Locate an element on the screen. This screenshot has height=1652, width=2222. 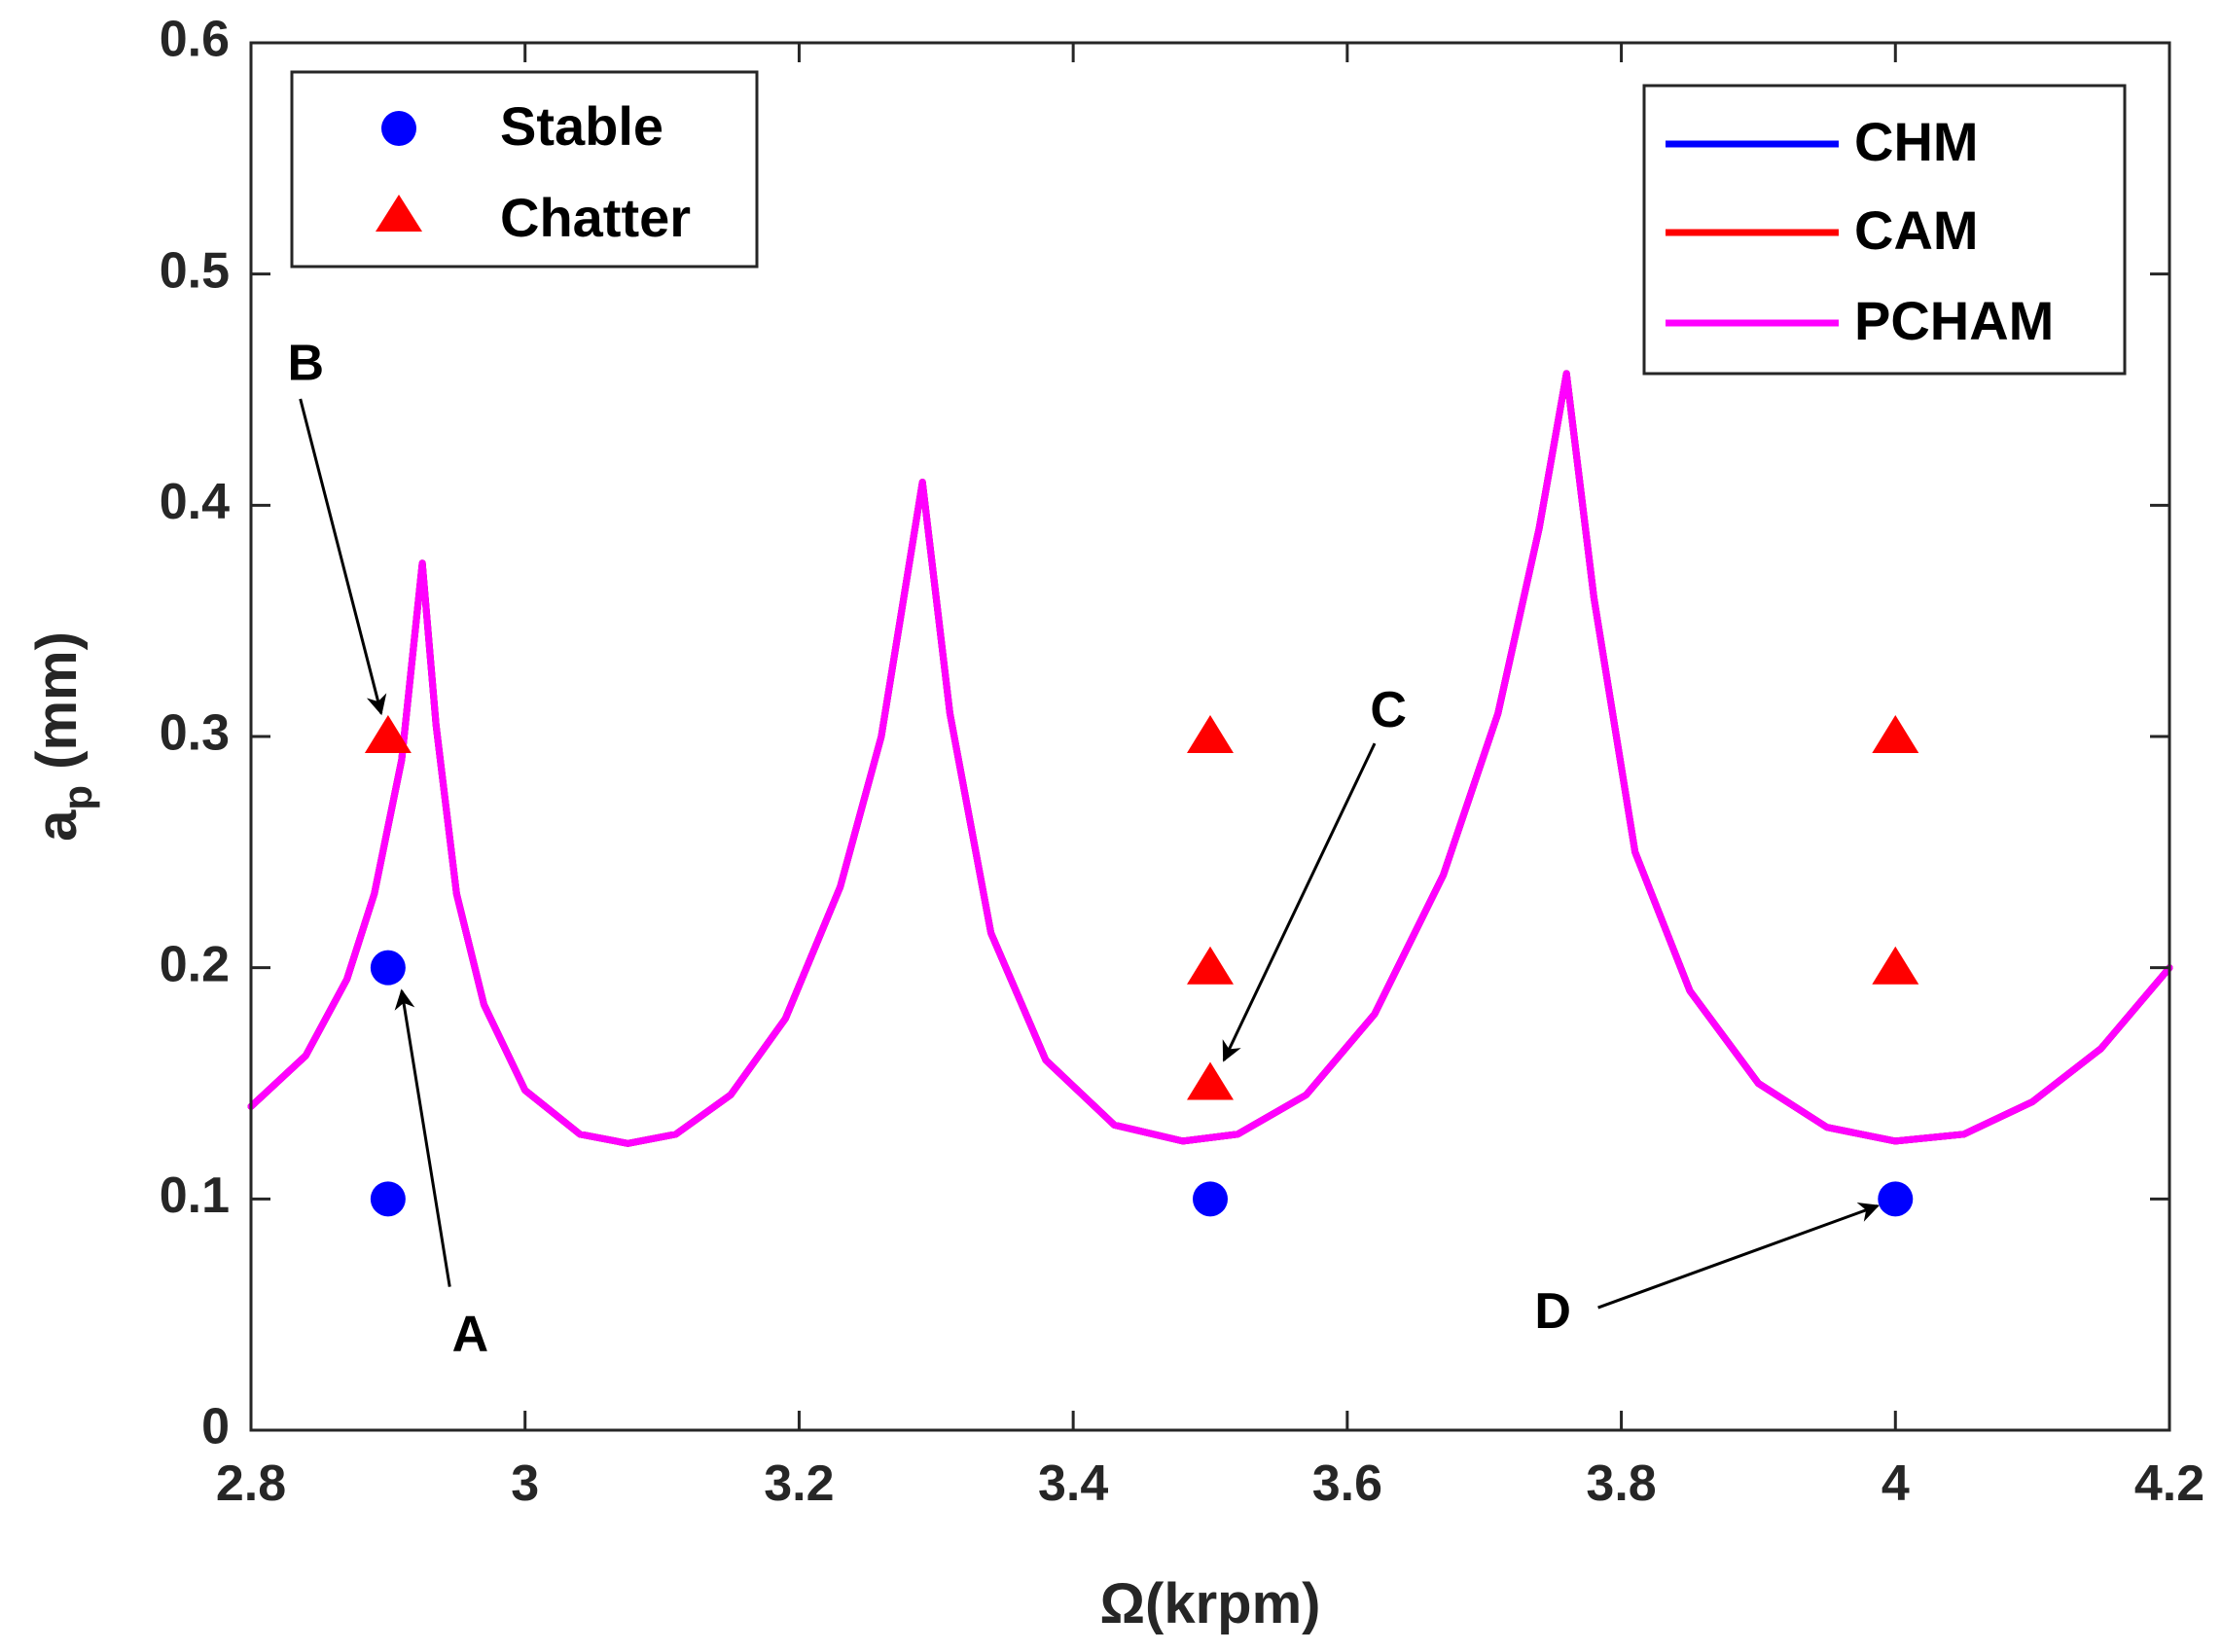
x-tick-label-4: 3.6 is located at coordinates (1347, 1483).